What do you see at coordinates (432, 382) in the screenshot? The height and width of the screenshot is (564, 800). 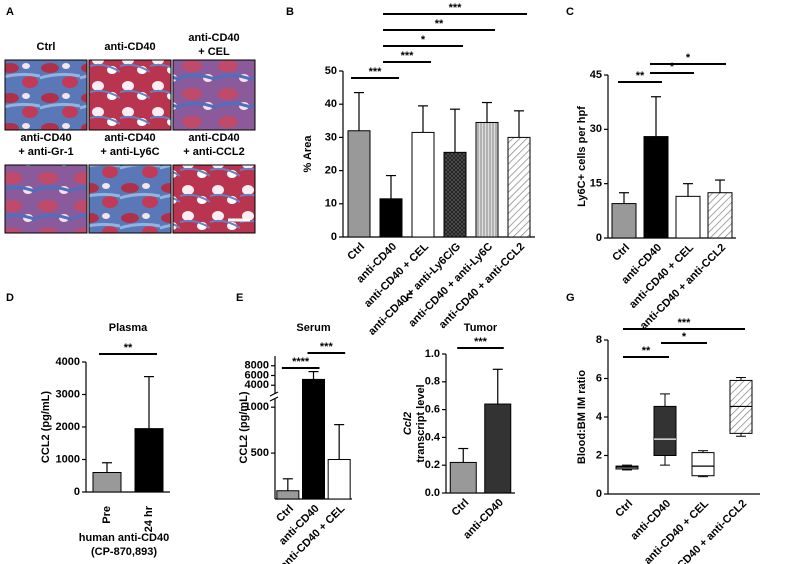 I see `y-tick-label: 0.8` at bounding box center [432, 382].